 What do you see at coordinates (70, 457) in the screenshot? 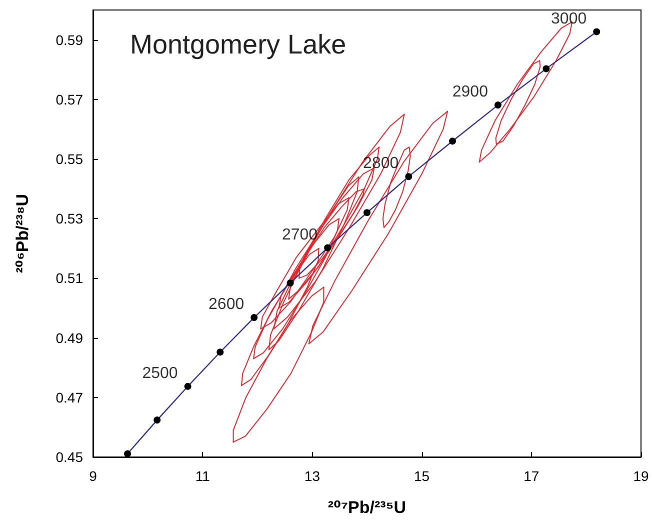
I see `y-tick-label: 0.45` at bounding box center [70, 457].